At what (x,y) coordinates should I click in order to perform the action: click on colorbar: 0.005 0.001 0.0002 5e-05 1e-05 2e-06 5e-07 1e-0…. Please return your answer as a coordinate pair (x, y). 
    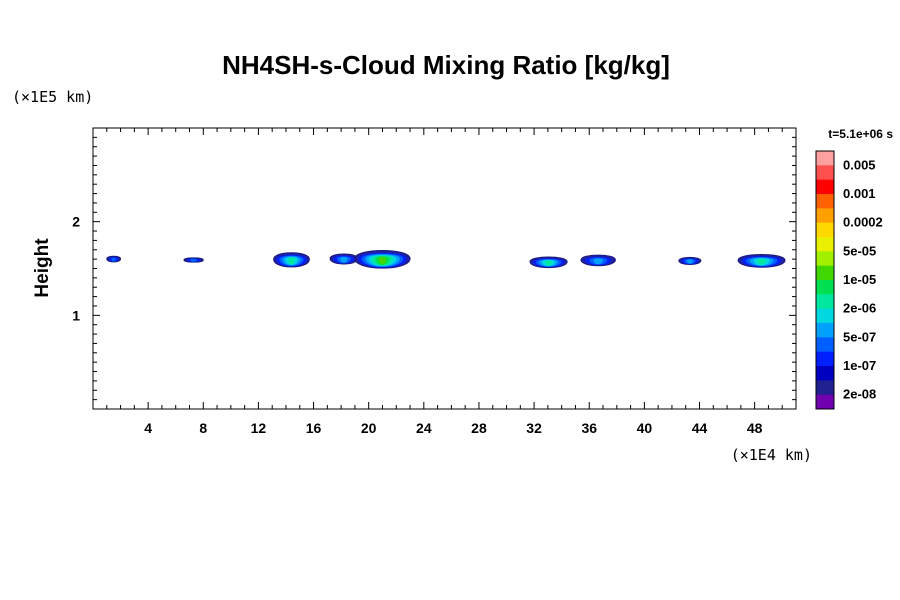
    Looking at the image, I should click on (849, 280).